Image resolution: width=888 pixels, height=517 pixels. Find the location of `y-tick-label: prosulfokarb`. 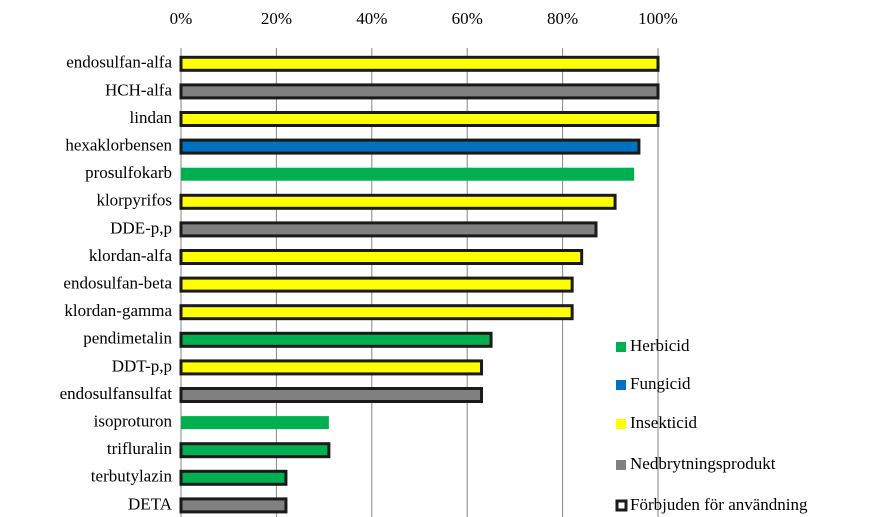

y-tick-label: prosulfokarb is located at coordinates (128, 172).